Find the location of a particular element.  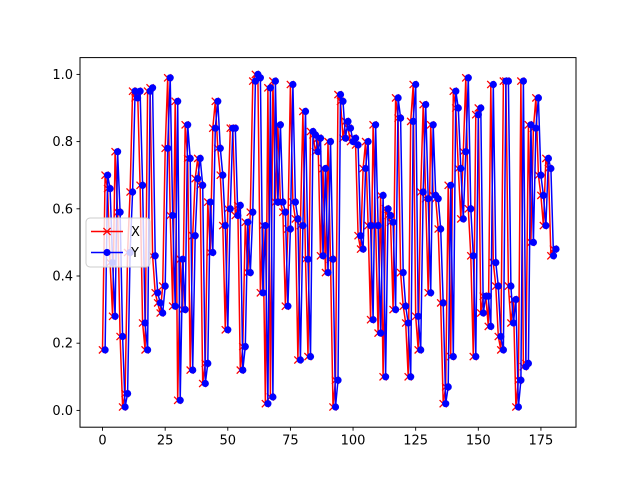

legend-label: Y is located at coordinates (134, 253).